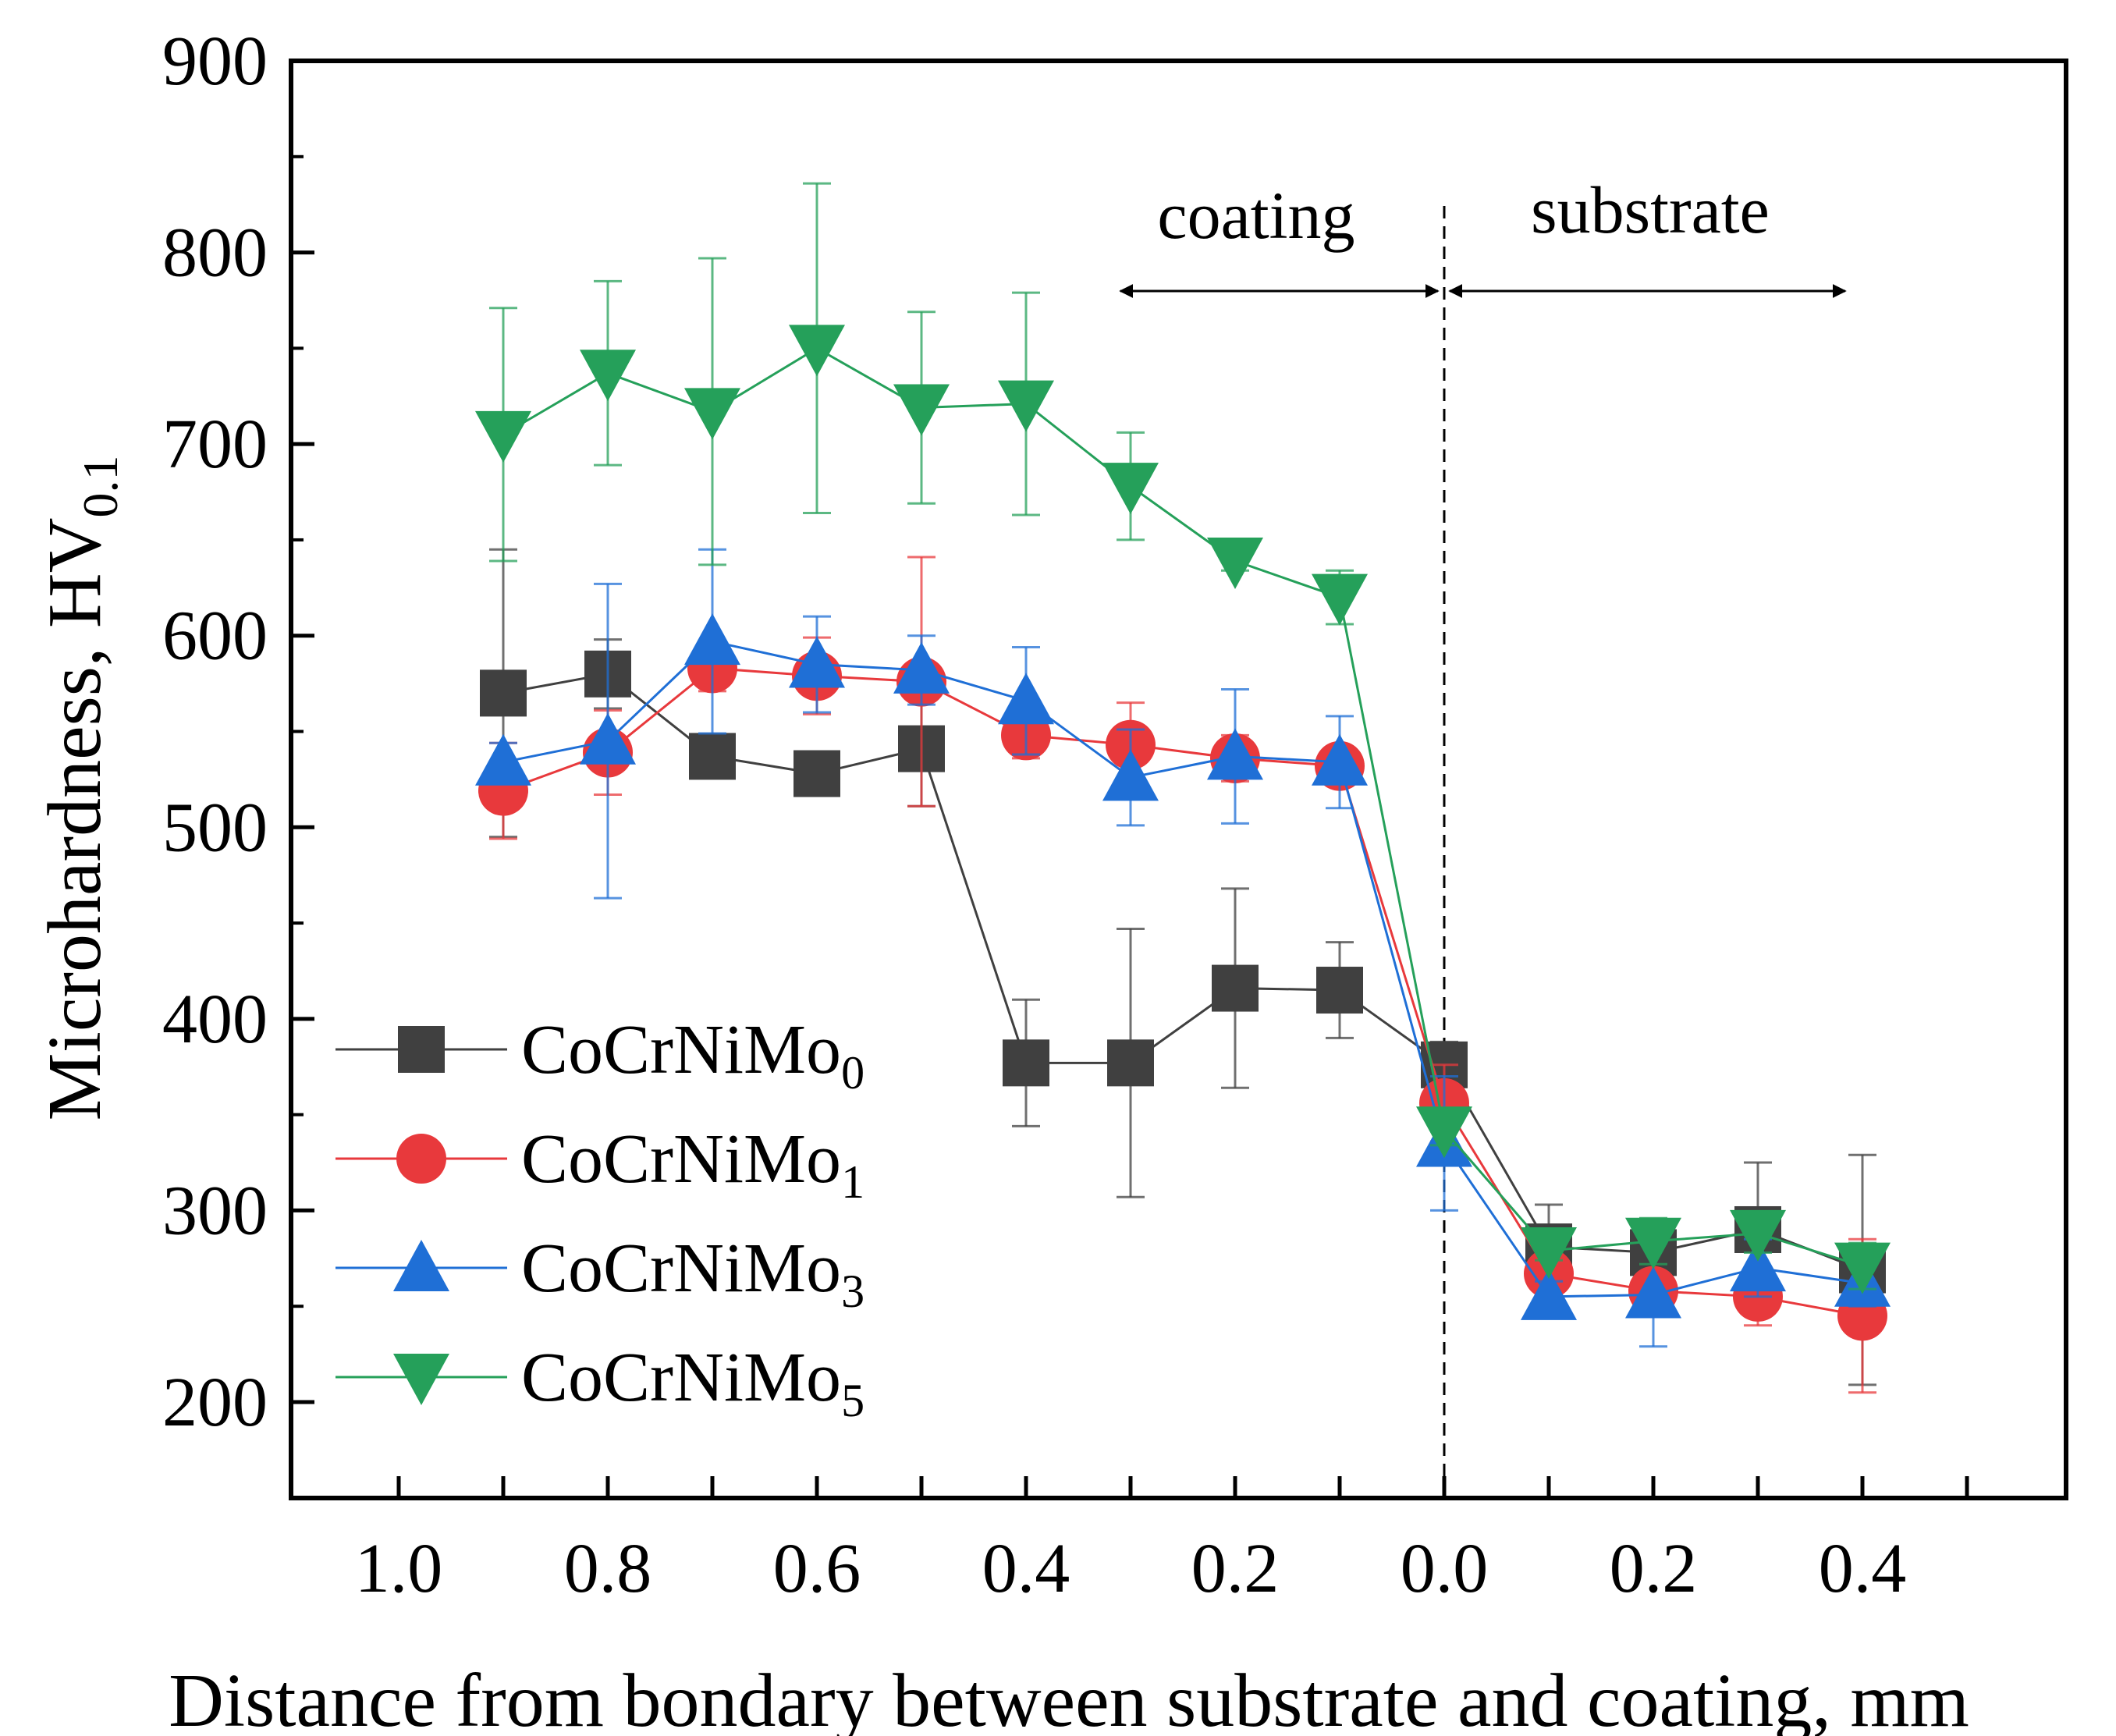 This screenshot has height=1736, width=2116. I want to click on x-tick-label: 0.6, so click(817, 1568).